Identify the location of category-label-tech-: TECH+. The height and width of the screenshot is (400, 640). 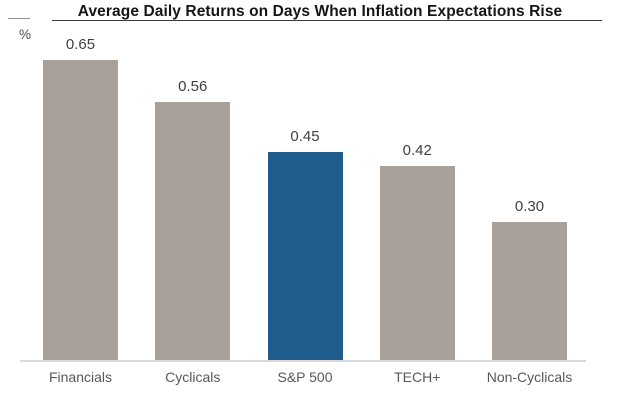
(417, 377).